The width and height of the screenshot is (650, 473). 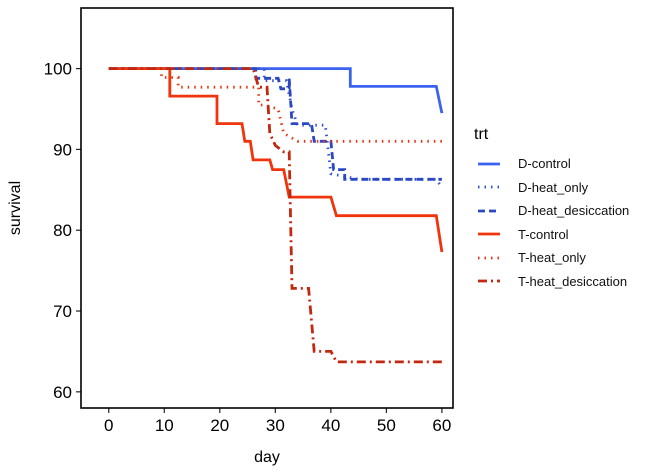 What do you see at coordinates (489, 281) in the screenshot?
I see `legend-key-T-heat_desiccation` at bounding box center [489, 281].